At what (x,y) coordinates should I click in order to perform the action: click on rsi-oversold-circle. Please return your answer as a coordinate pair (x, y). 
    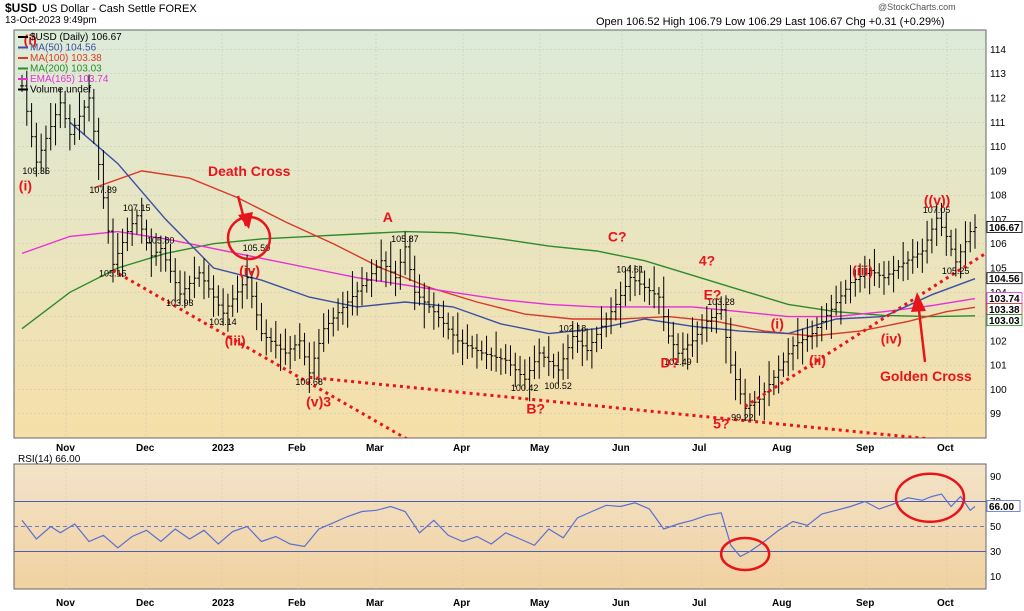
    Looking at the image, I should click on (745, 554).